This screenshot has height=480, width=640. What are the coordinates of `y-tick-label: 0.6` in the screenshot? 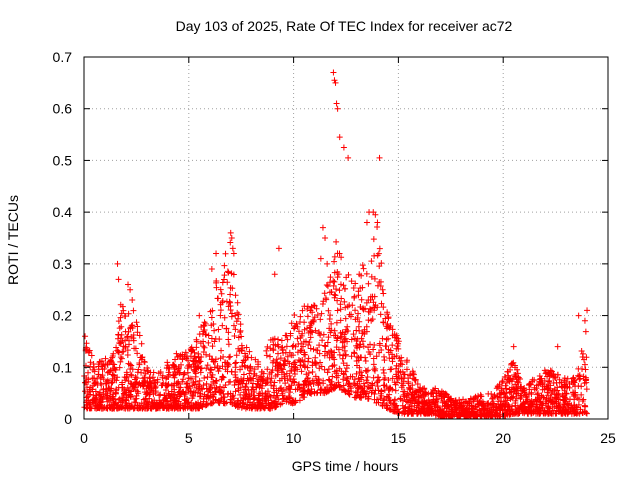 It's located at (63, 109).